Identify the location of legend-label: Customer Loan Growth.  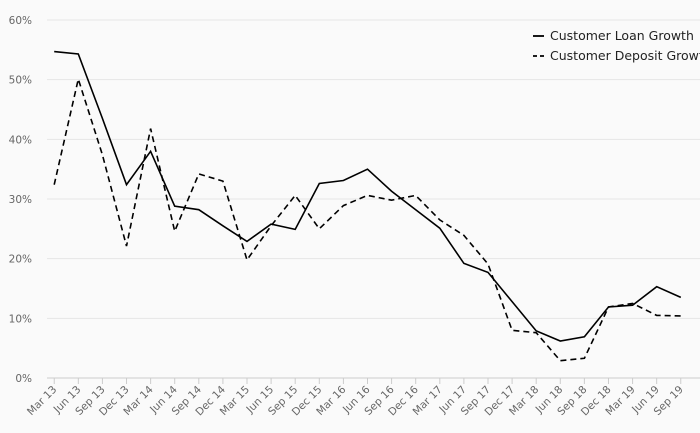
(622, 35).